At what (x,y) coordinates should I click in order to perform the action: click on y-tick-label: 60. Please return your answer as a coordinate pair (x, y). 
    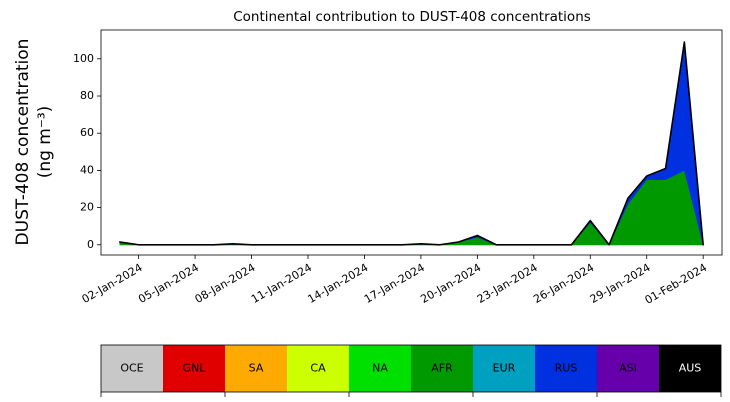
    Looking at the image, I should click on (87, 132).